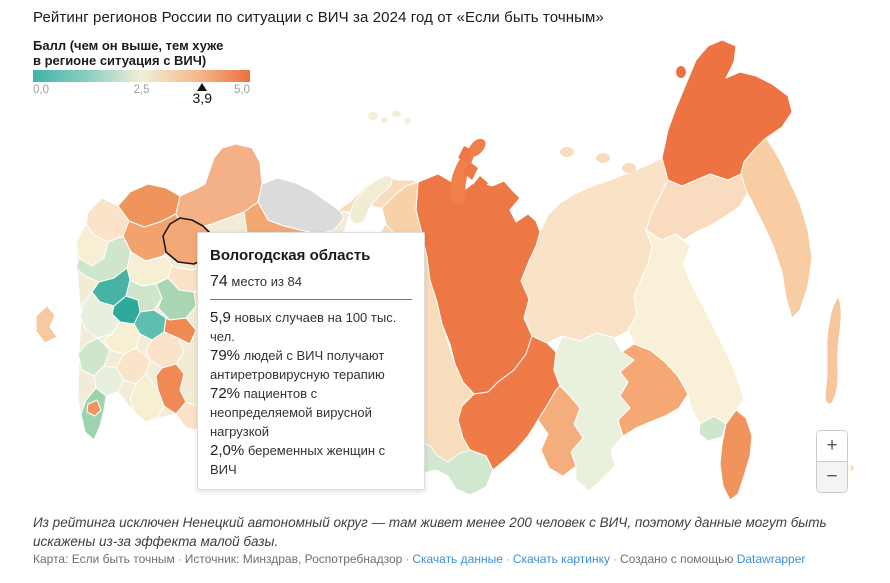 This screenshot has height=583, width=890. What do you see at coordinates (832, 476) in the screenshot?
I see `zoom-out-button: −` at bounding box center [832, 476].